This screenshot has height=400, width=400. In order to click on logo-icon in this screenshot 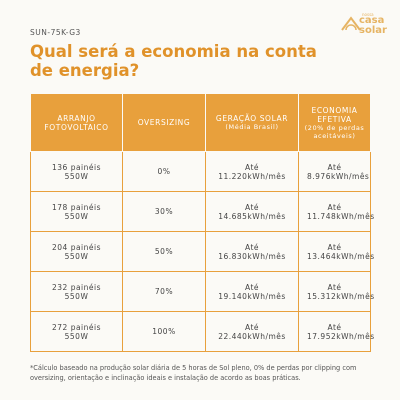, I will do `click(351, 23)`.